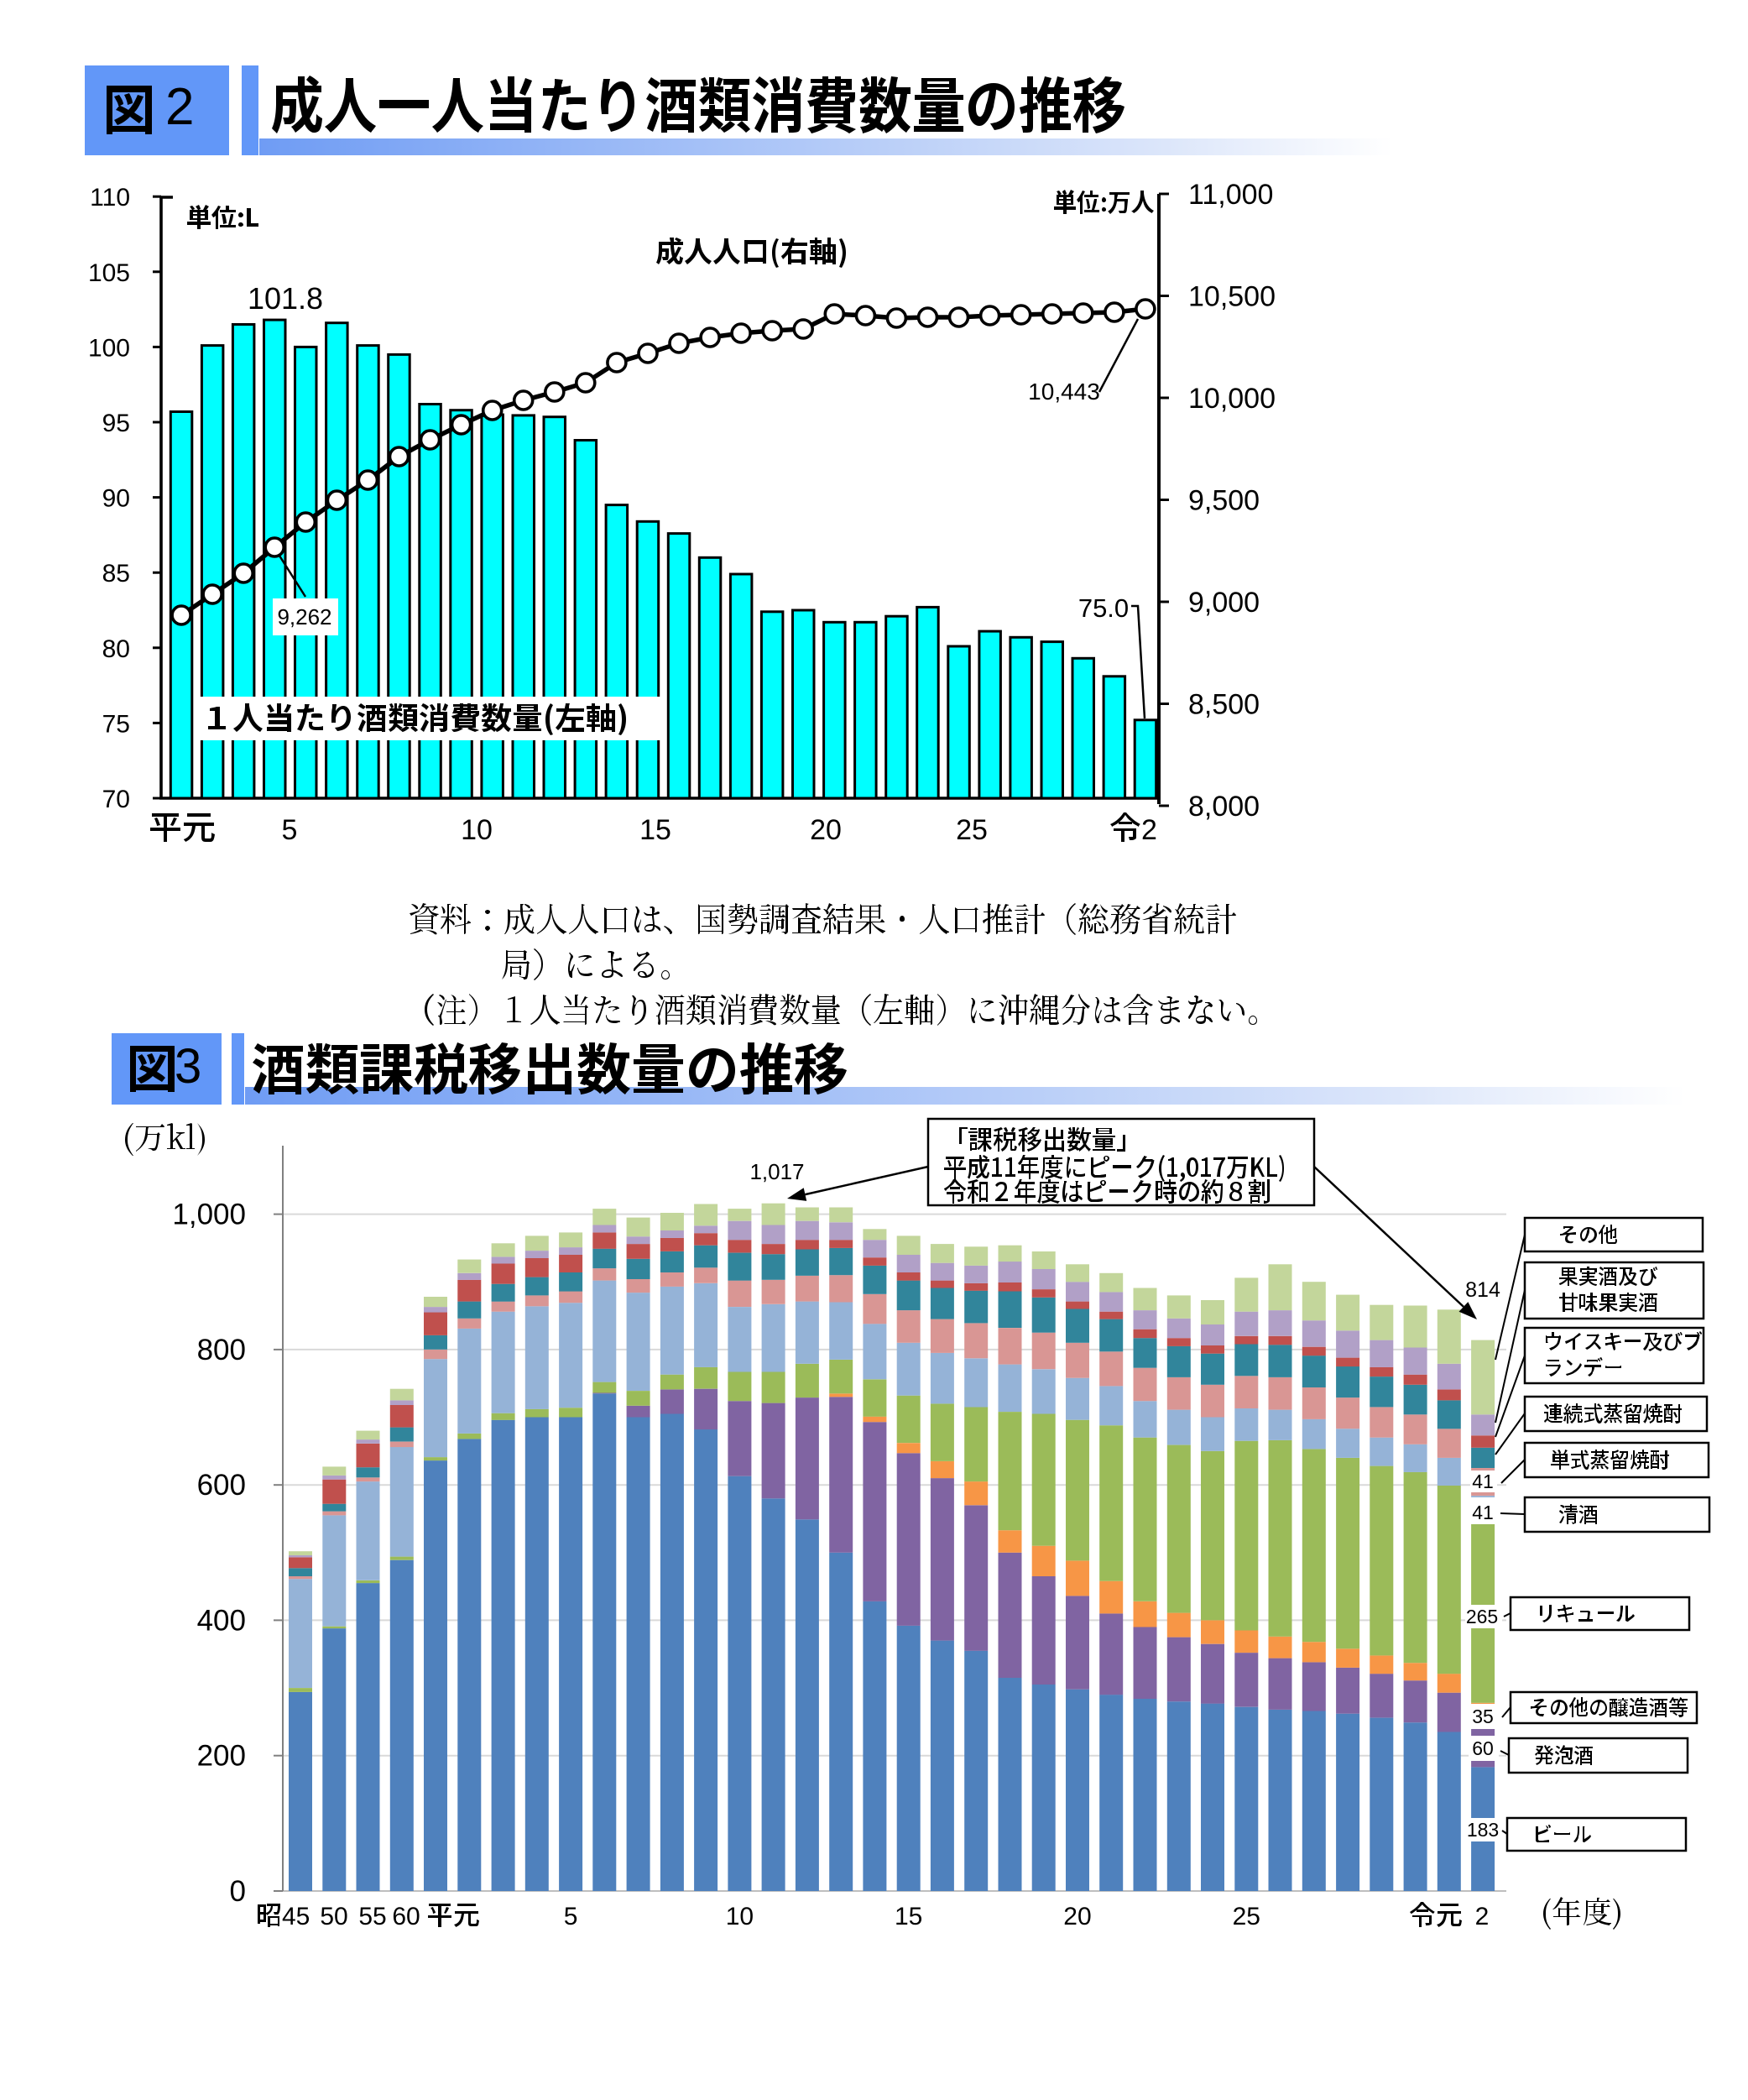  I want to click on svg-text: 110, so click(110, 198).